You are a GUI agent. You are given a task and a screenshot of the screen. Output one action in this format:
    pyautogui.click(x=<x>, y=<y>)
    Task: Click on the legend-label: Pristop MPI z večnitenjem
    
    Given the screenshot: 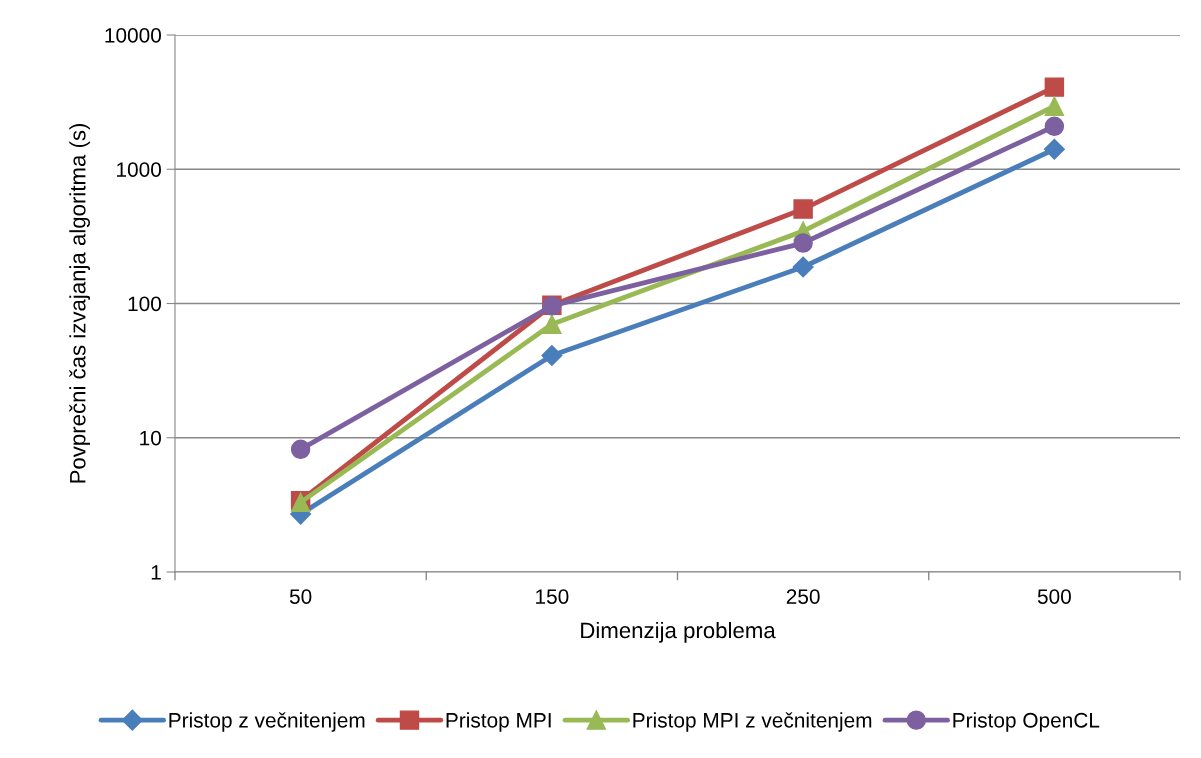 What is the action you would take?
    pyautogui.click(x=752, y=722)
    